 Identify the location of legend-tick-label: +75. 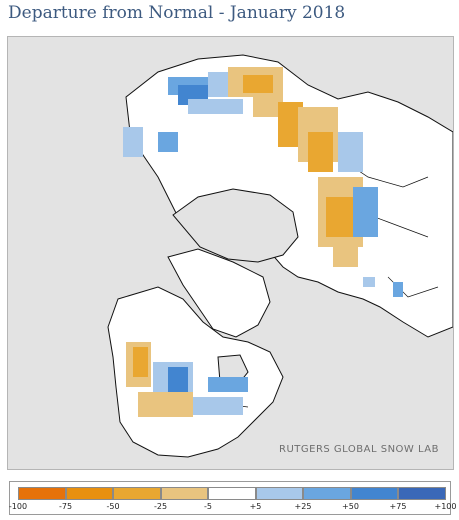
(398, 506).